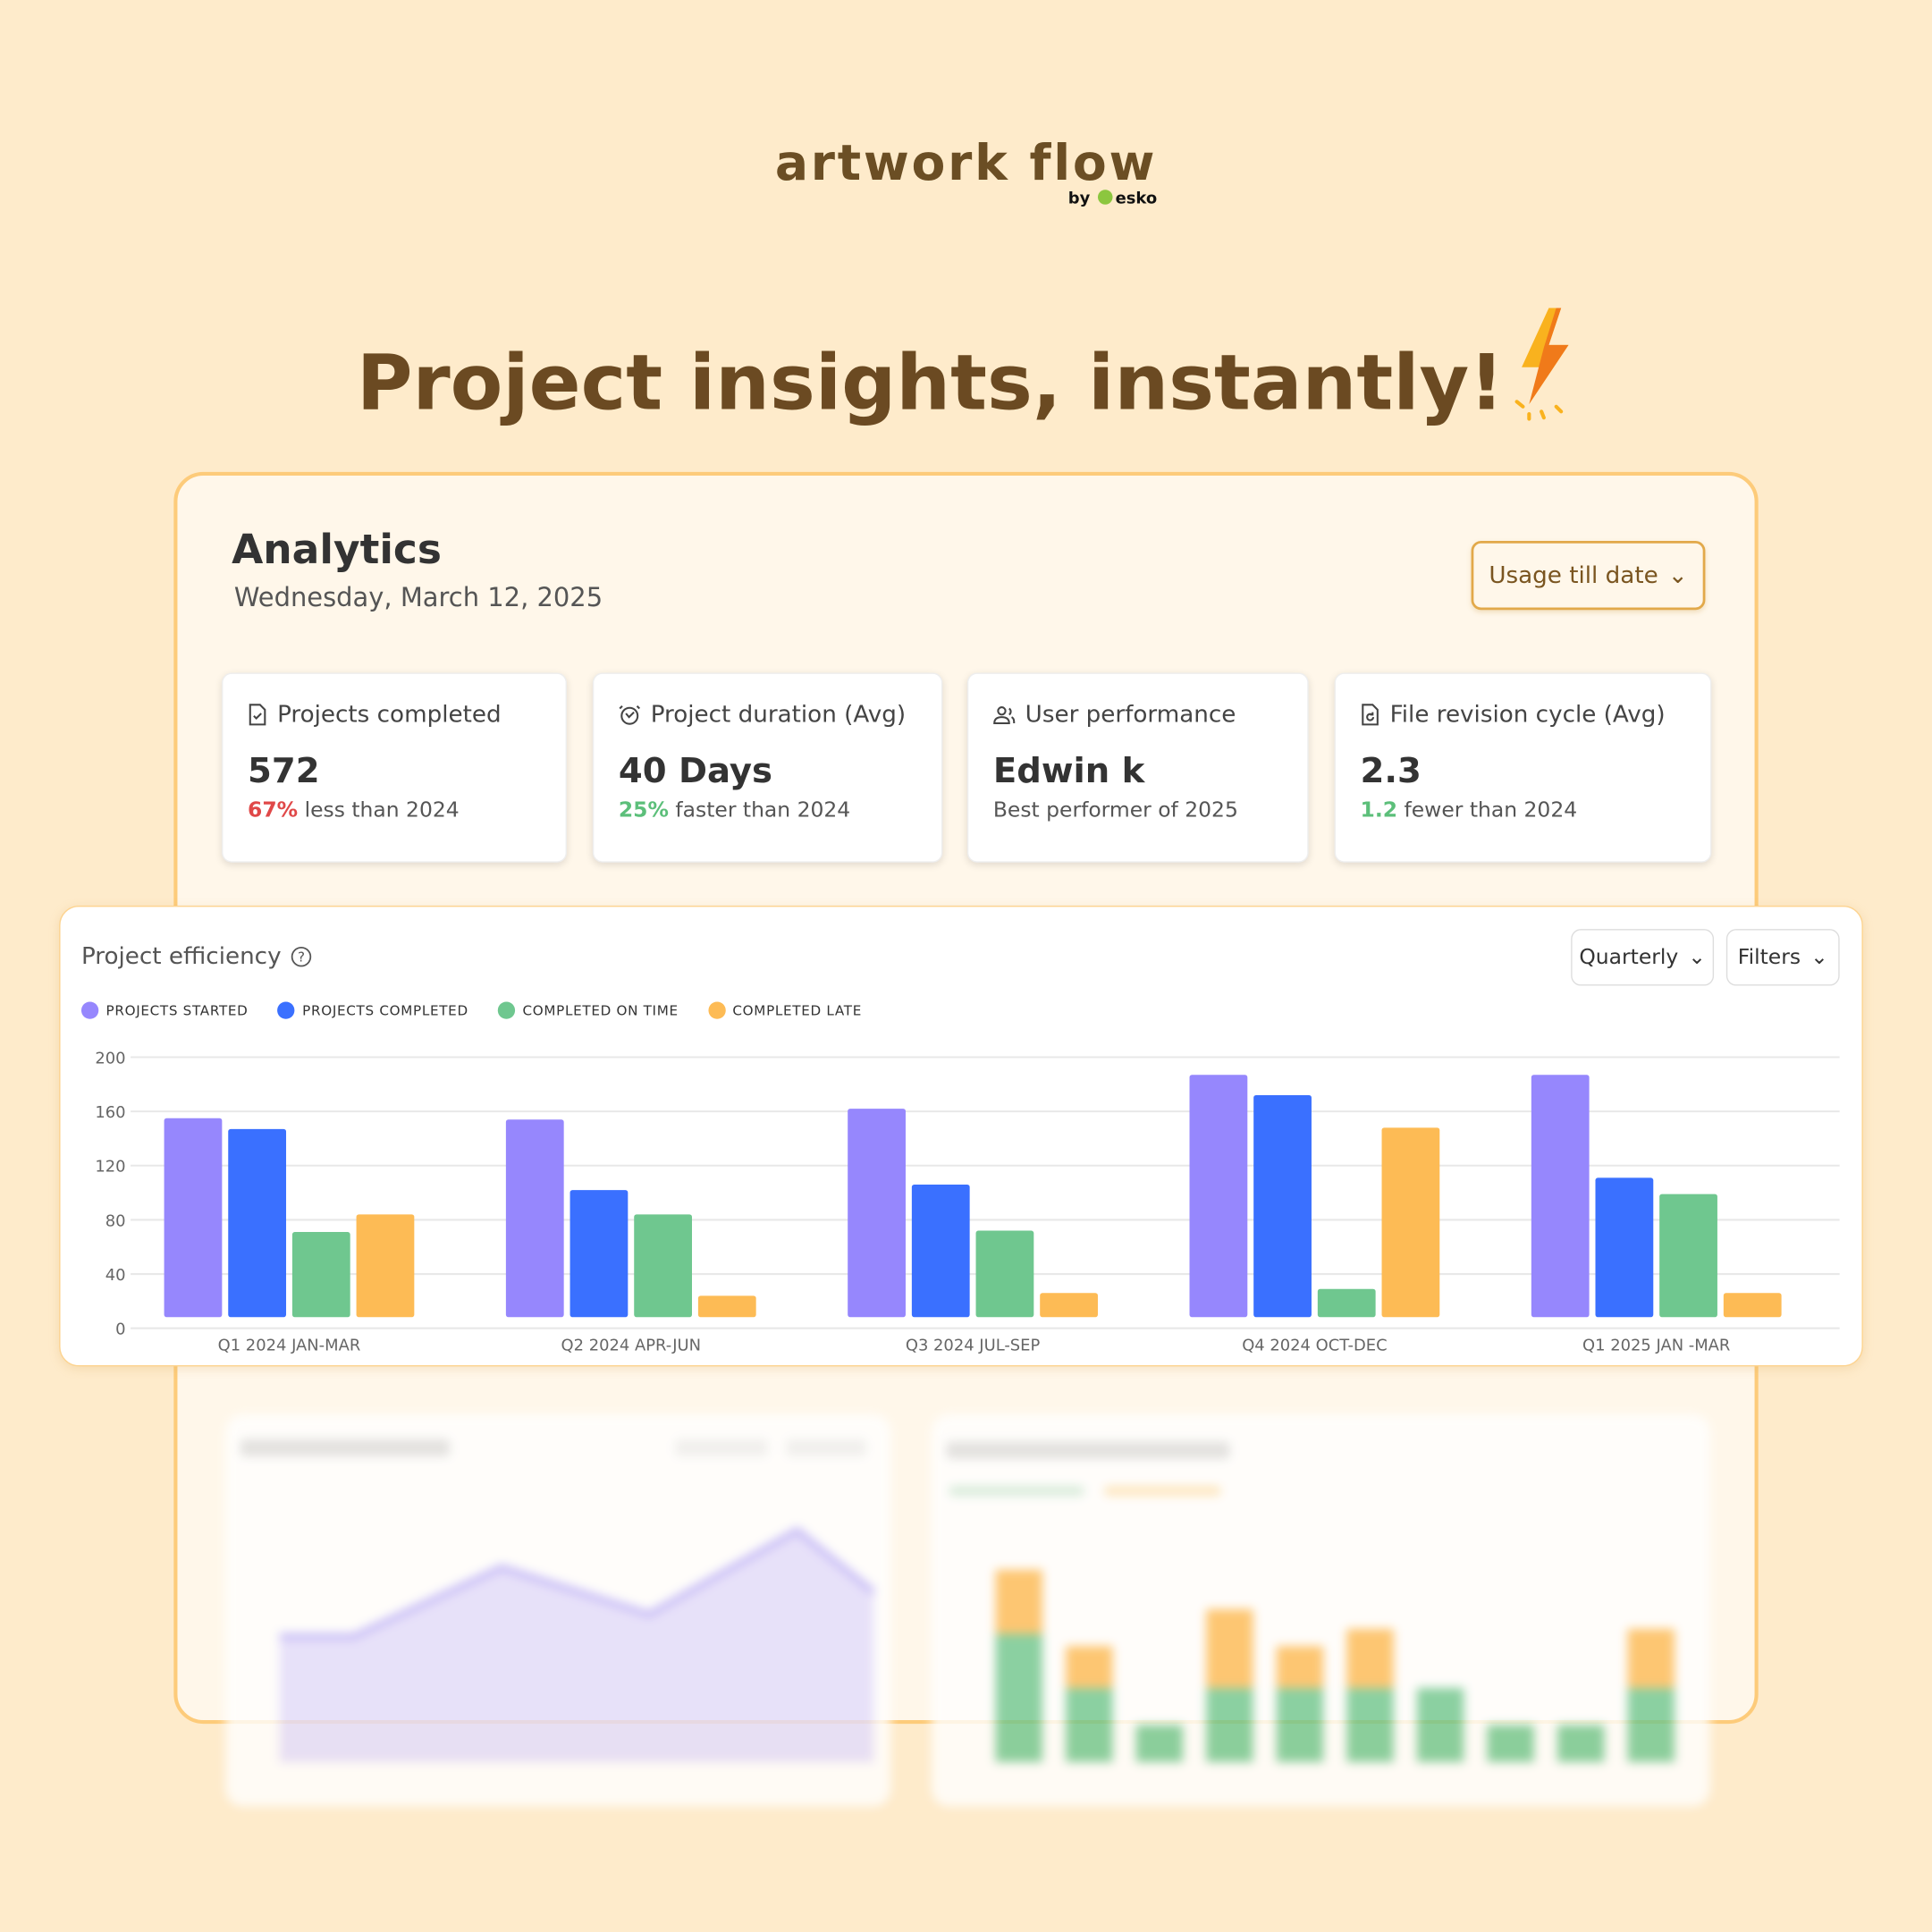 This screenshot has height=1932, width=1932. Describe the element at coordinates (289, 1346) in the screenshot. I see `x-tick-label: Q1 2024 JAN-MAR` at that location.